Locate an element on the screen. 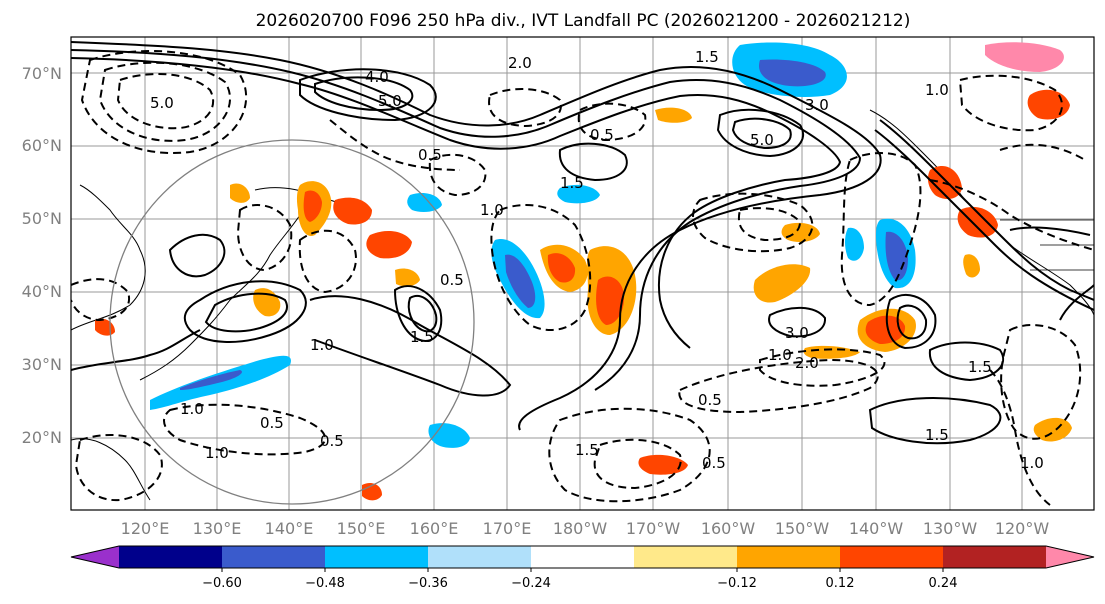  colorbar-tick-label: −0.60 is located at coordinates (222, 583).